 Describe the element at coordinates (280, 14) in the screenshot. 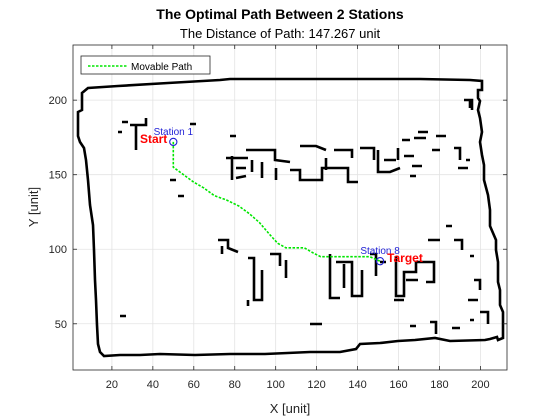

I see `chart-title: The Optimal Path Between 2 Stations` at that location.